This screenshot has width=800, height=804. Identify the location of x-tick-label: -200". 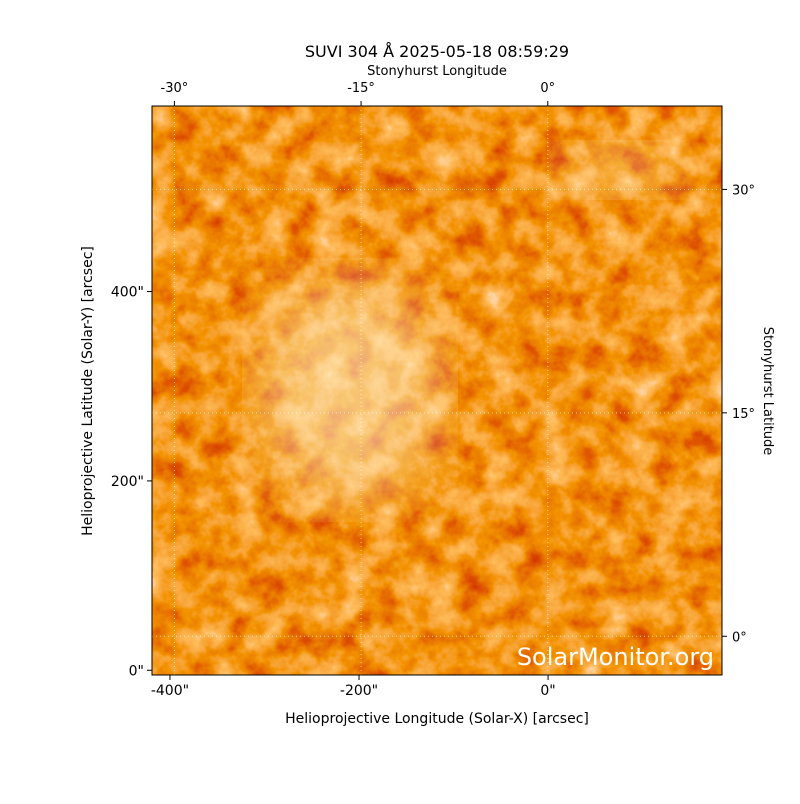
(359, 691).